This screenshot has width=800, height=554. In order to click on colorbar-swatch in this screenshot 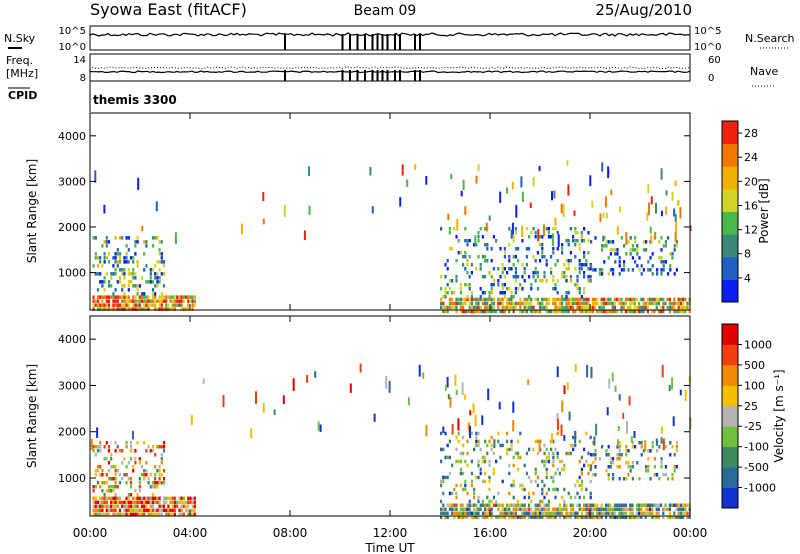, I will do `click(730, 355)`.